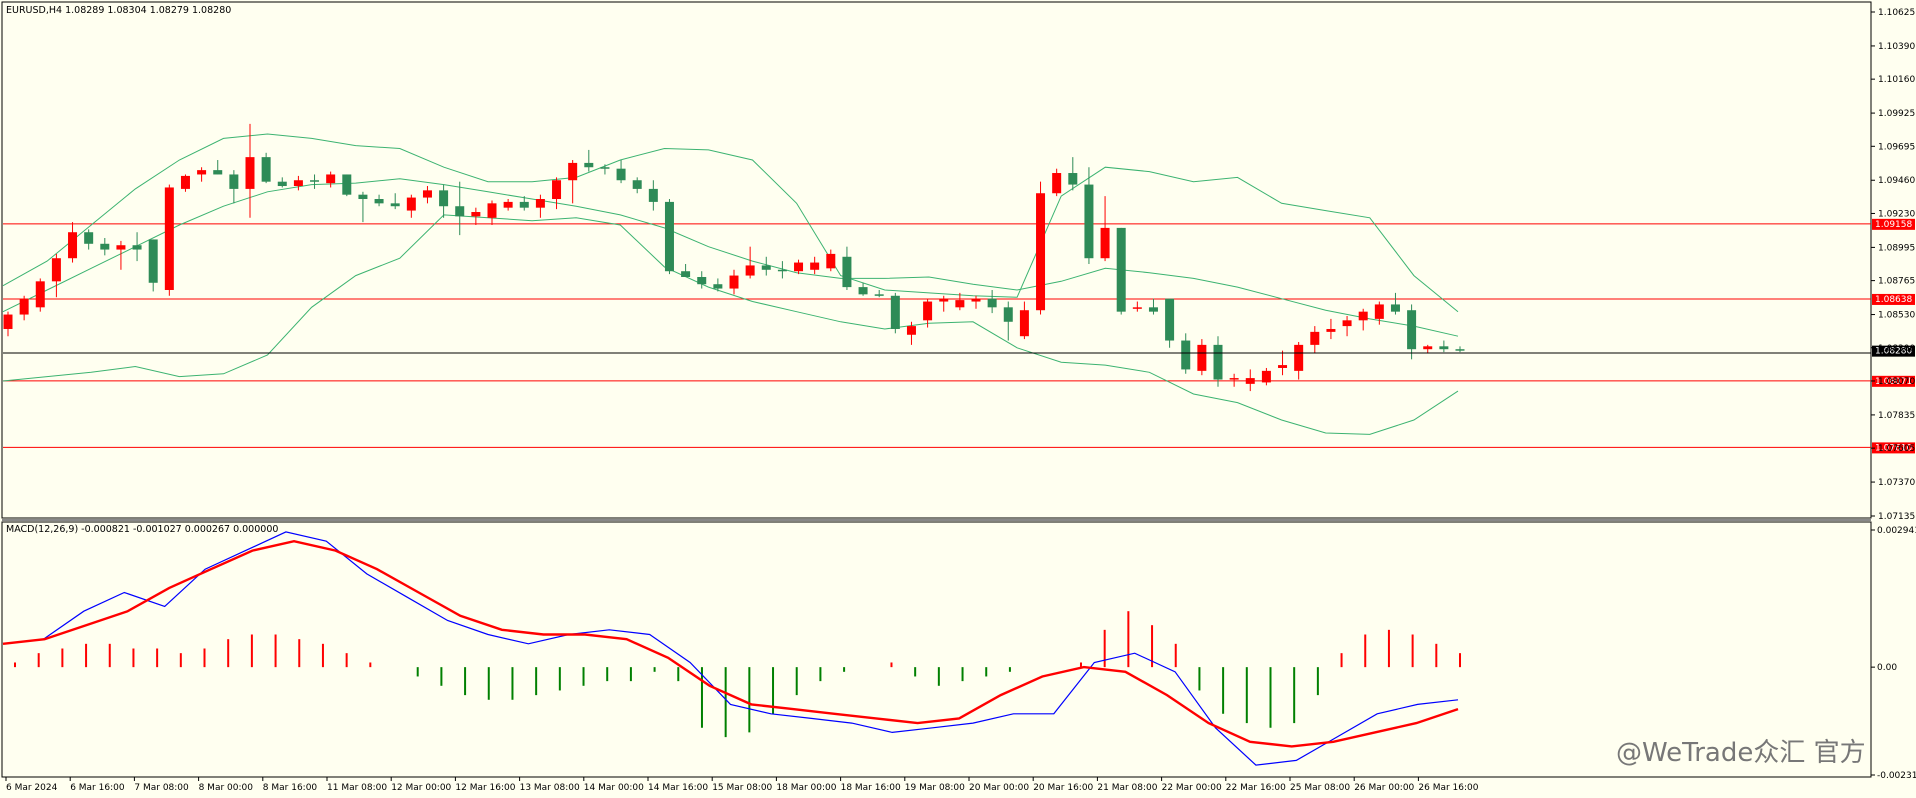  I want to click on time-tick-label: 14 Mar 16:00, so click(678, 788).